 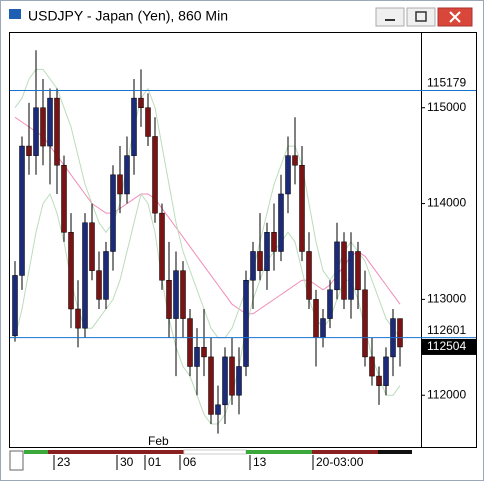 What do you see at coordinates (446, 299) in the screenshot?
I see `y-tick-label: 113000` at bounding box center [446, 299].